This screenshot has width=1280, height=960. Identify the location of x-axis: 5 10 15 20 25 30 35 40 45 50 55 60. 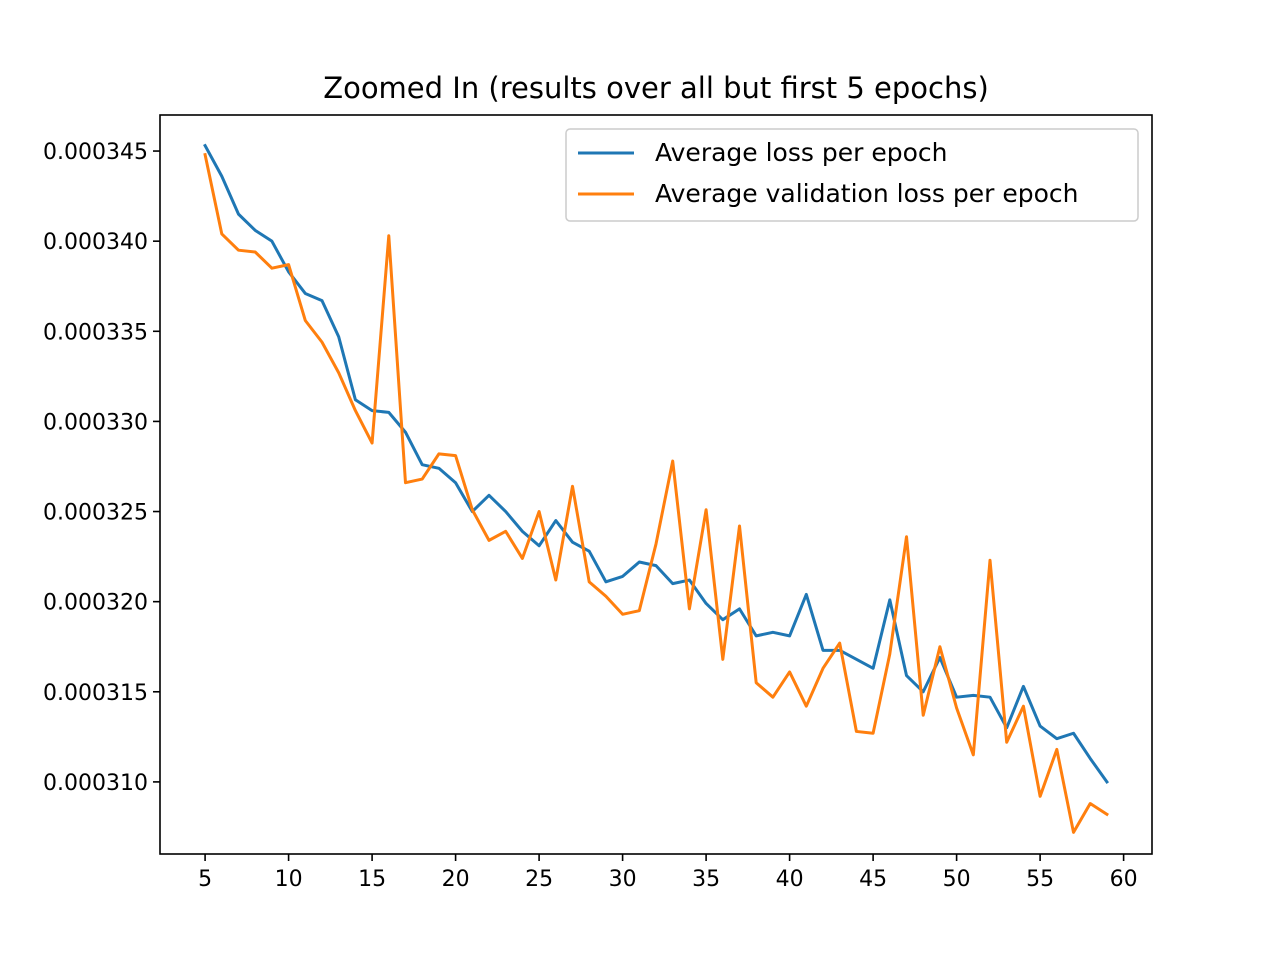
(668, 873).